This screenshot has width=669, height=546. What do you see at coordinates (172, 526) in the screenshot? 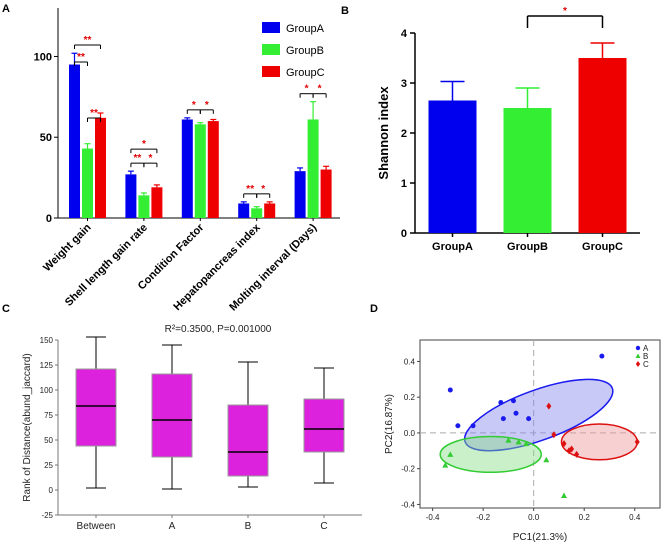
I see `x-tick-label-c: A` at bounding box center [172, 526].